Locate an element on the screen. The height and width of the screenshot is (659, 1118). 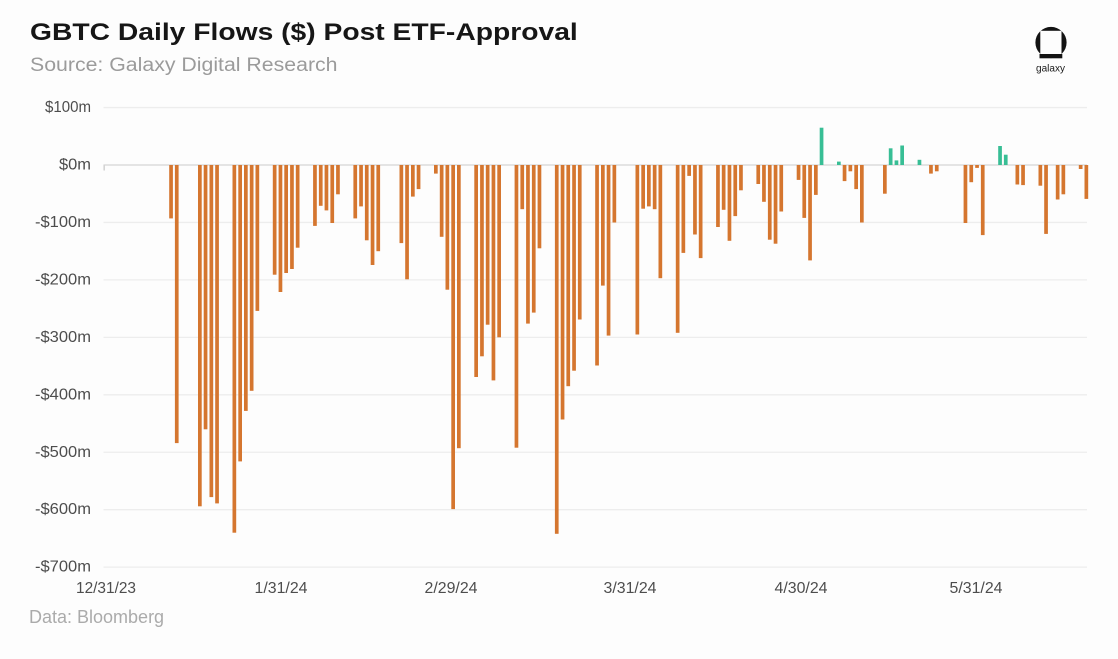
svg-text: -$300m is located at coordinates (63, 337).